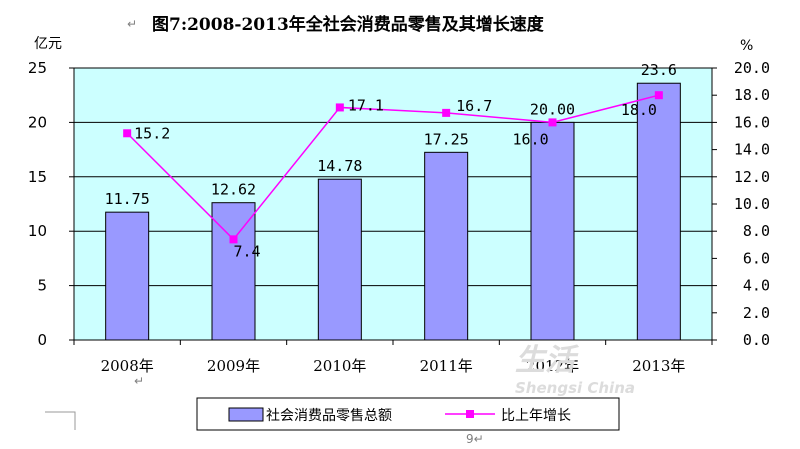  I want to click on legend-bar-swatch, so click(246, 414).